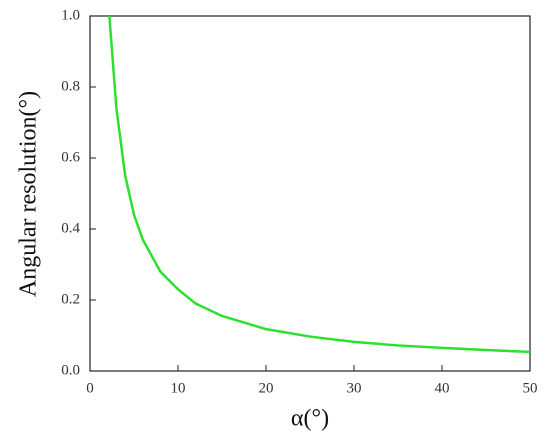 This screenshot has width=550, height=445. What do you see at coordinates (70, 15) in the screenshot?
I see `y-tick-label: 1.0` at bounding box center [70, 15].